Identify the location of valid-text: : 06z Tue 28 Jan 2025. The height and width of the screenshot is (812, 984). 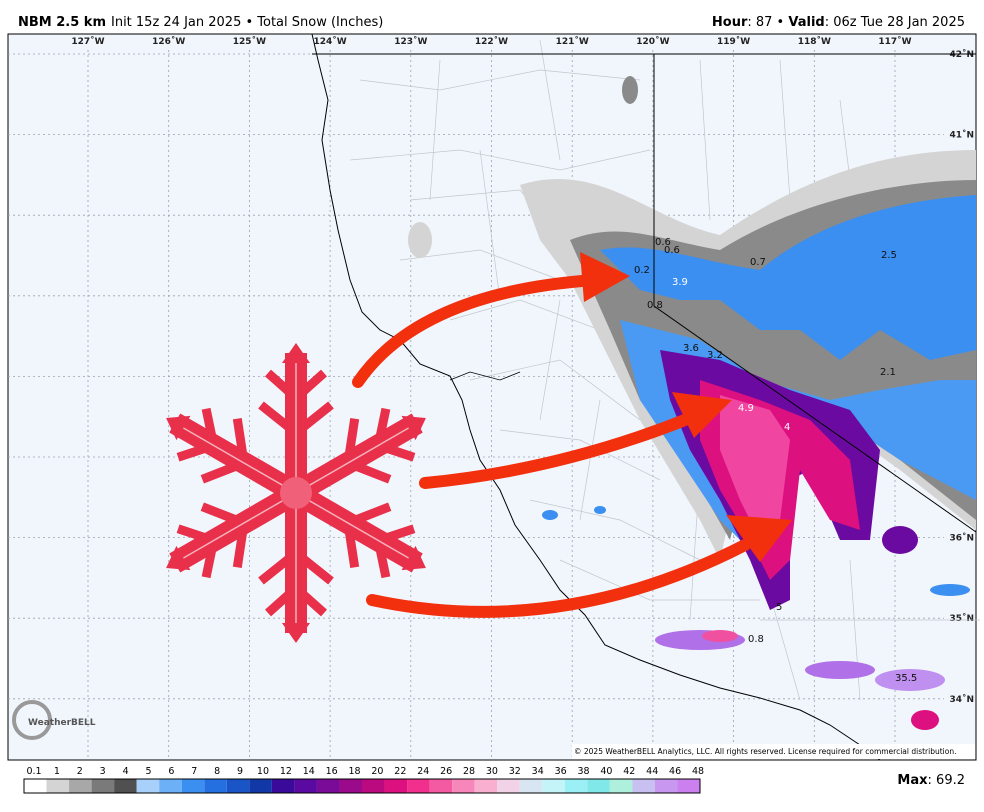
(895, 22).